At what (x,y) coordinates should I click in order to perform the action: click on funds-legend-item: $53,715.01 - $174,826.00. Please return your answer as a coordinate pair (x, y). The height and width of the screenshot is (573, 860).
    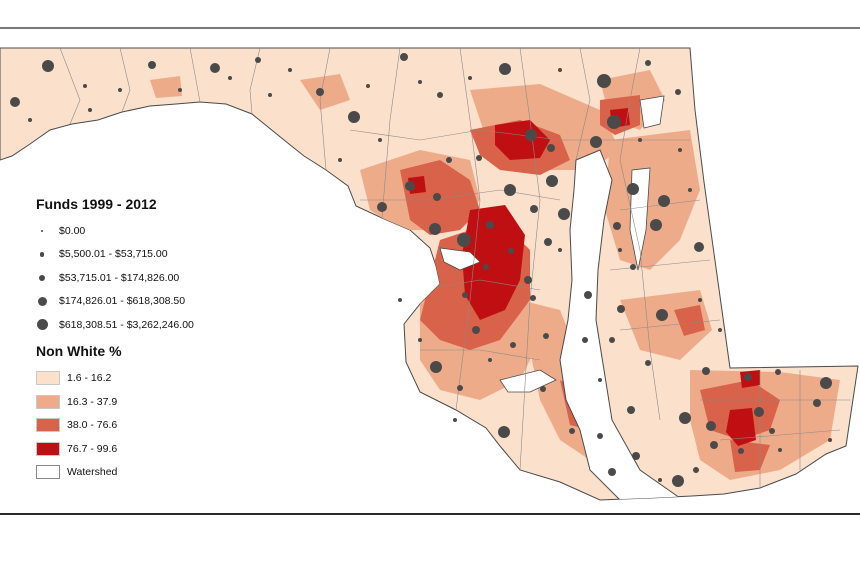
    Looking at the image, I should click on (146, 278).